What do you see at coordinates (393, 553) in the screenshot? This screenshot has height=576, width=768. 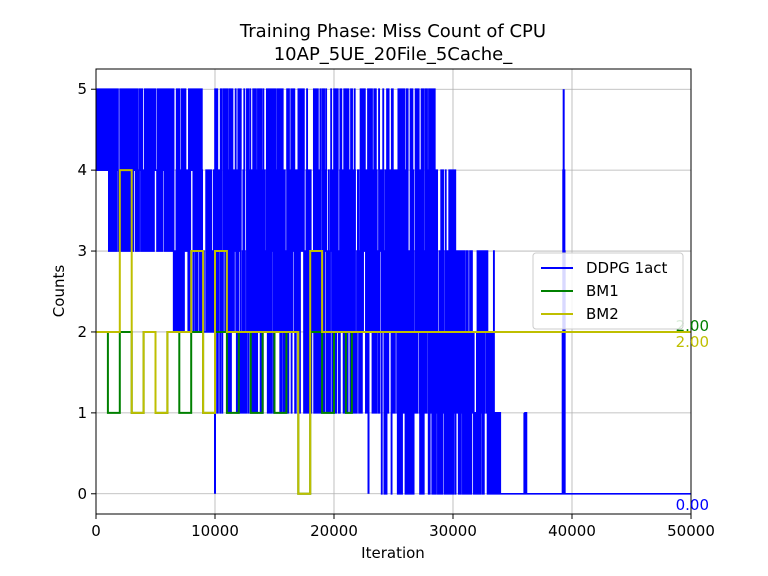 I see `x-axis-title: Iteration` at bounding box center [393, 553].